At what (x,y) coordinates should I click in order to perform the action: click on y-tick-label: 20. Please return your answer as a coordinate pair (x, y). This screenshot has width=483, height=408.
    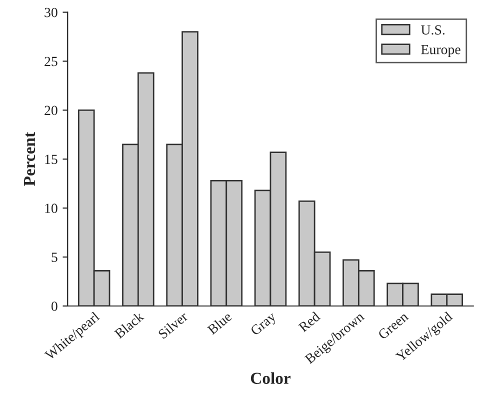
    Looking at the image, I should click on (51, 111).